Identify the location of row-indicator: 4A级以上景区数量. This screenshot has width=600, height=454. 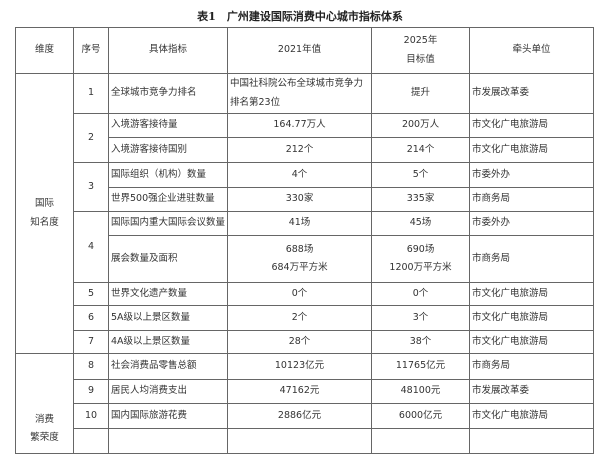
(168, 342).